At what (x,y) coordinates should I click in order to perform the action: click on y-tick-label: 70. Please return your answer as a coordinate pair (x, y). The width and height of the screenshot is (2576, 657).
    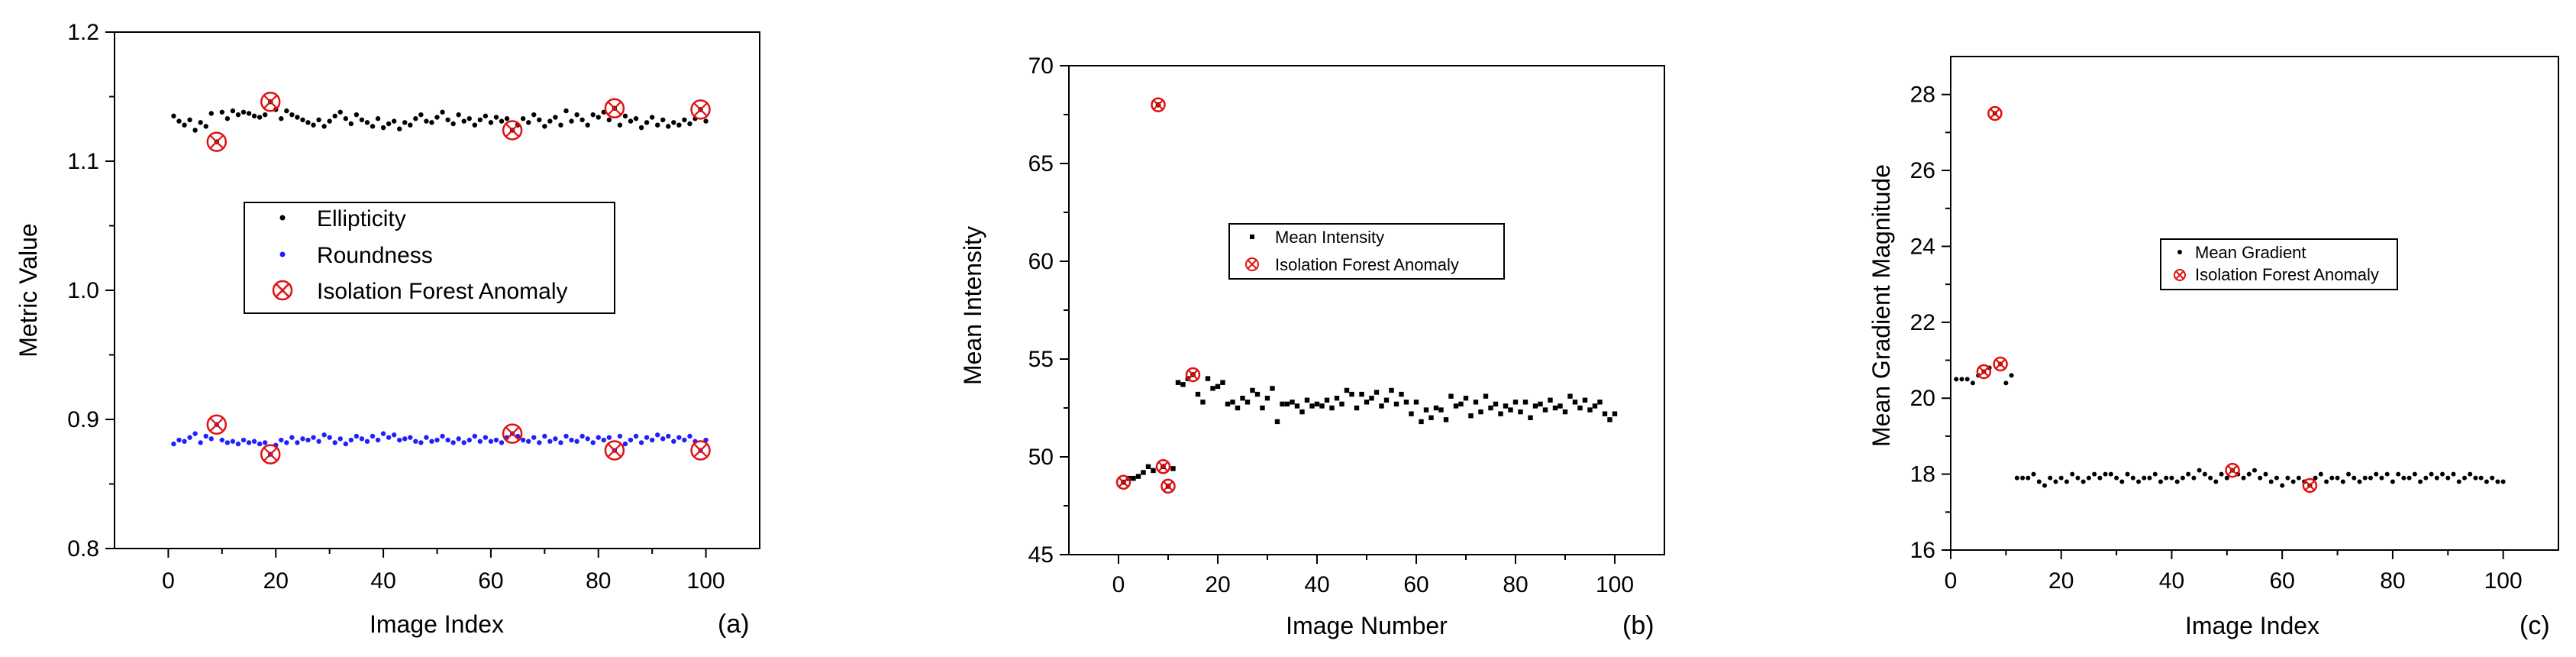
    Looking at the image, I should click on (1041, 66).